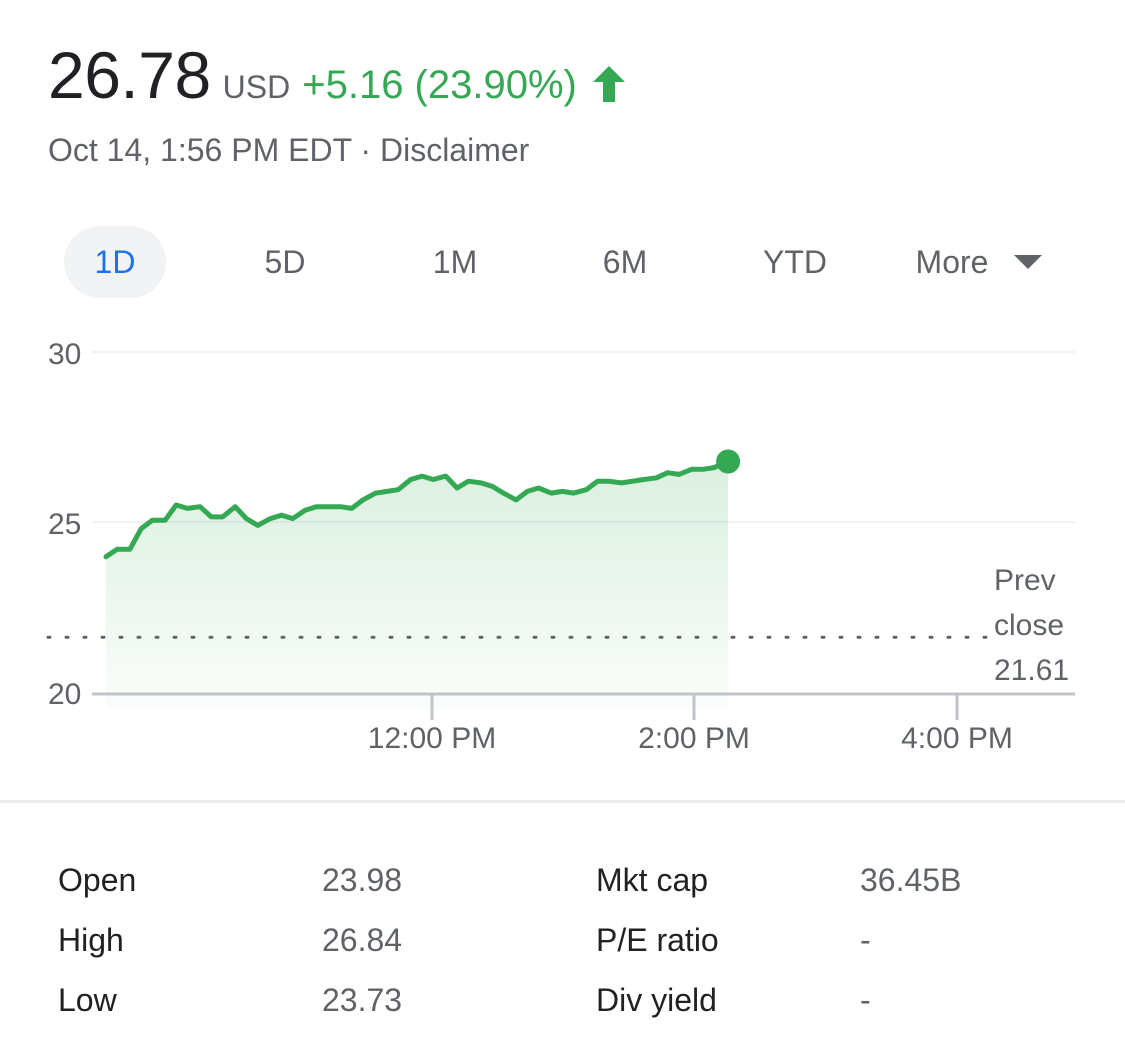 This screenshot has width=1125, height=1059. What do you see at coordinates (64, 694) in the screenshot?
I see `y-tick-label: 20` at bounding box center [64, 694].